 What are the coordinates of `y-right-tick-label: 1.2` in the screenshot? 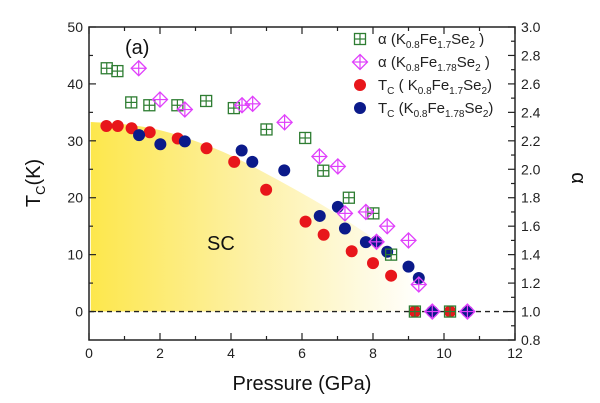 It's located at (531, 283).